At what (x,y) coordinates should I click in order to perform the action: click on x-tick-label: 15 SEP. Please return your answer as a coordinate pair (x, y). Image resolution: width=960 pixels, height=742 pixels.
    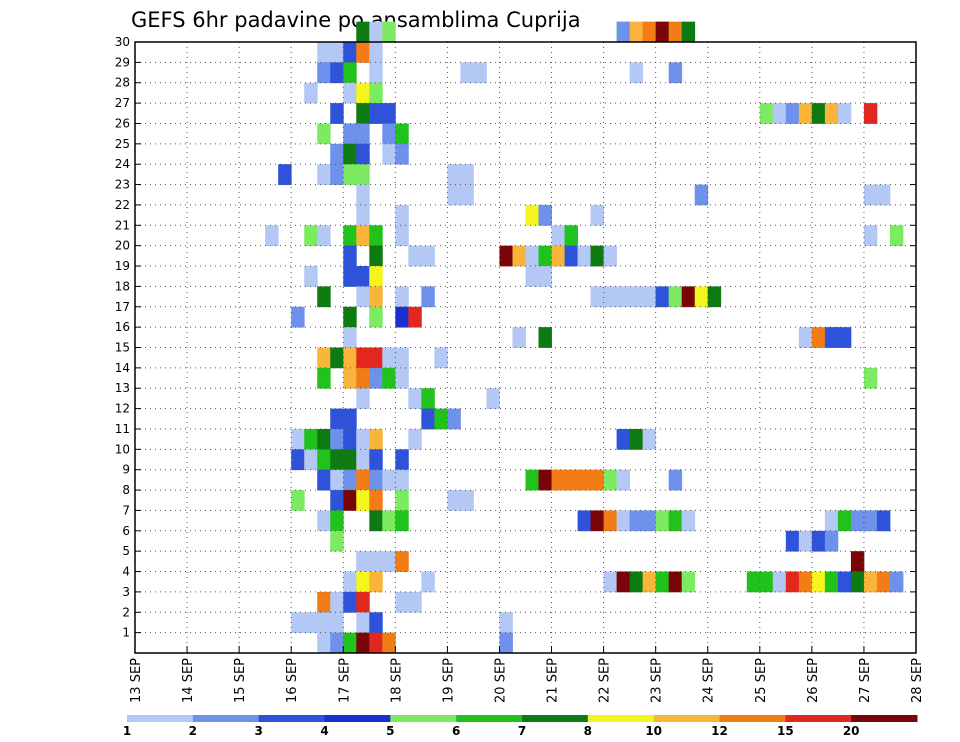
    Looking at the image, I should click on (240, 680).